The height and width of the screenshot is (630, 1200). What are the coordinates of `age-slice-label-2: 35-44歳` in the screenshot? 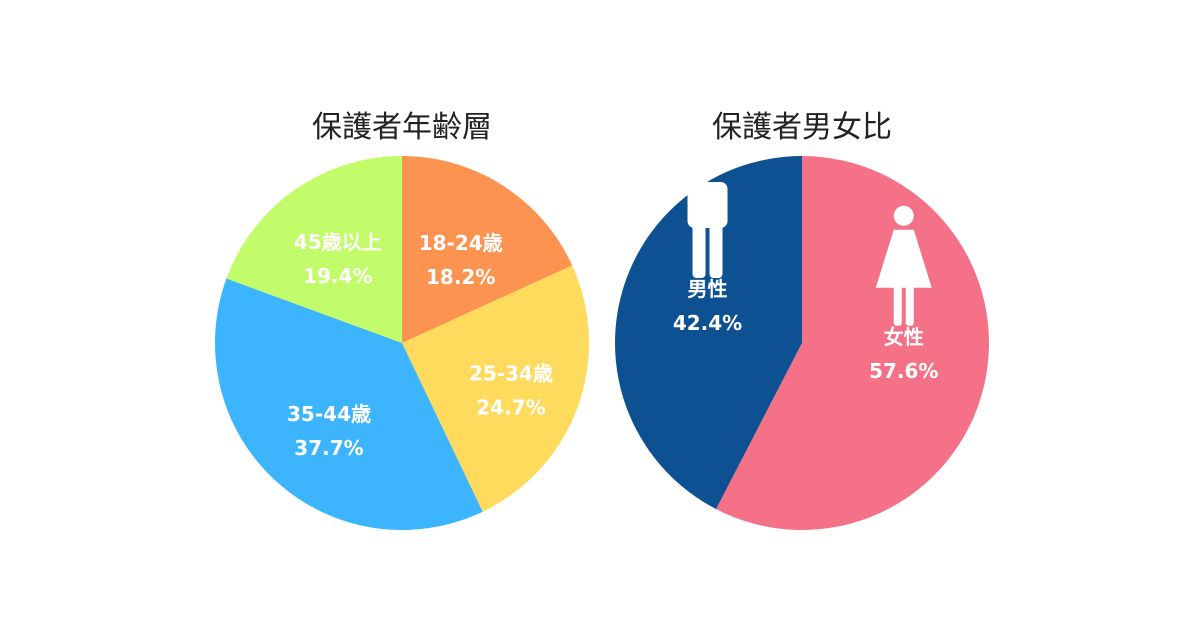 It's located at (329, 414).